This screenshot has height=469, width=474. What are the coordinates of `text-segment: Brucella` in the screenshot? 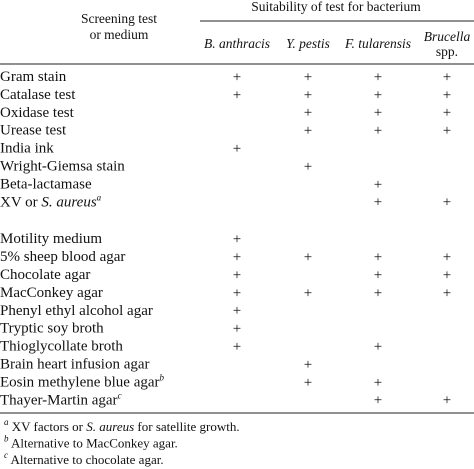 It's located at (447, 36).